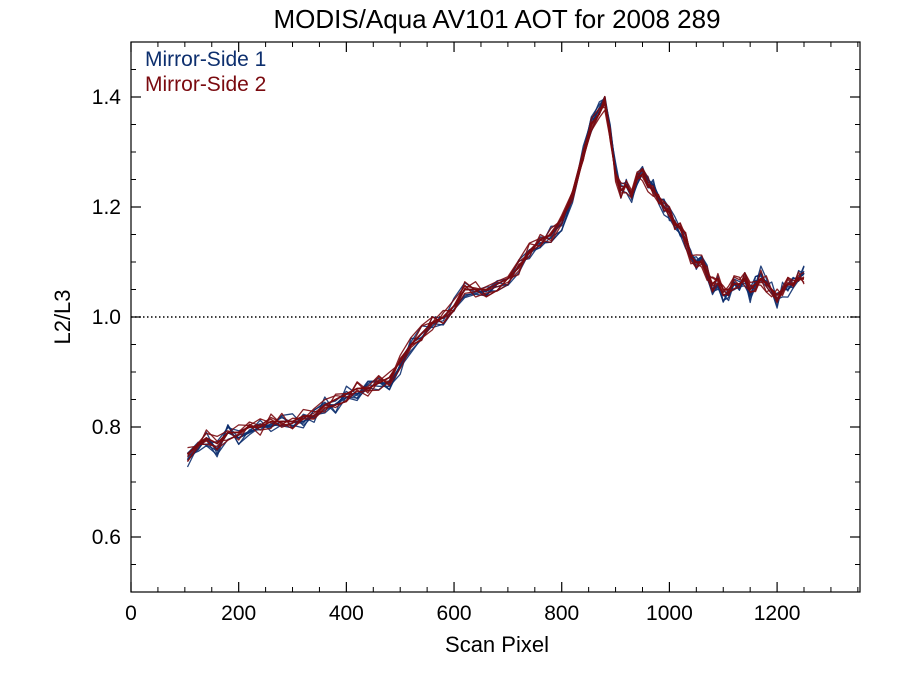 This screenshot has width=900, height=675. I want to click on legend-entry-1: Mirror-Side 1, so click(205, 59).